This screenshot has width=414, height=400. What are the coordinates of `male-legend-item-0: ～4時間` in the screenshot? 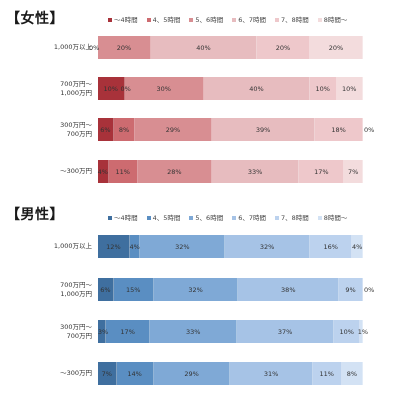 It's located at (123, 217).